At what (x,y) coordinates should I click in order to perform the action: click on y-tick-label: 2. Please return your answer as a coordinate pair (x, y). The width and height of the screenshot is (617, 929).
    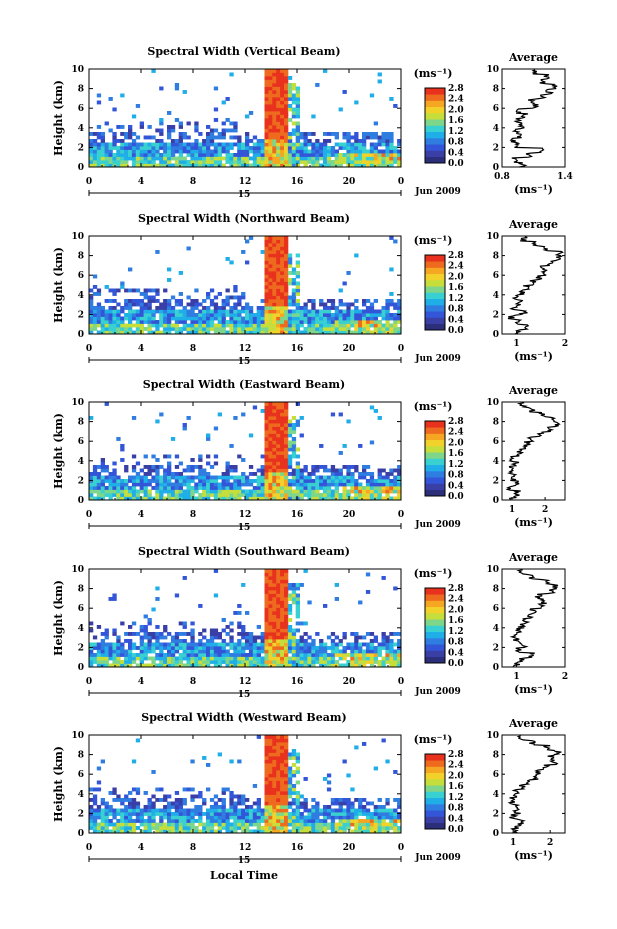
    Looking at the image, I should click on (81, 648).